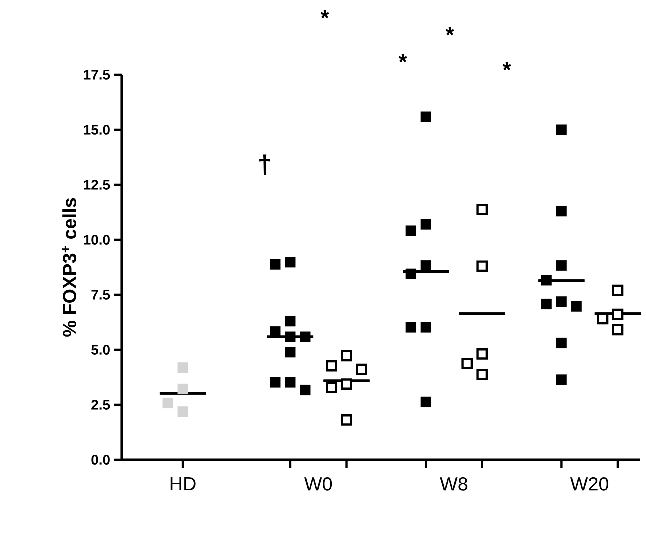  I want to click on x-tick-label: W0, so click(318, 484).